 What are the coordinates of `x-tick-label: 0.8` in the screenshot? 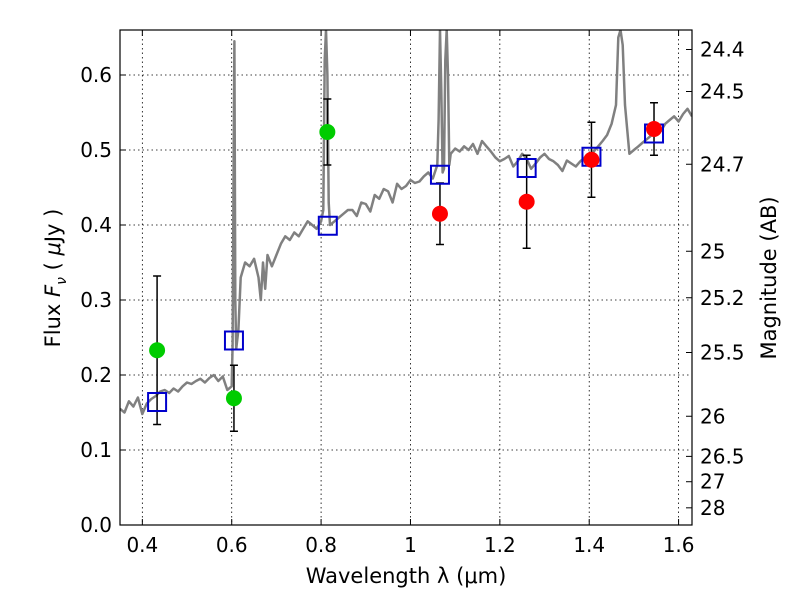 It's located at (321, 545).